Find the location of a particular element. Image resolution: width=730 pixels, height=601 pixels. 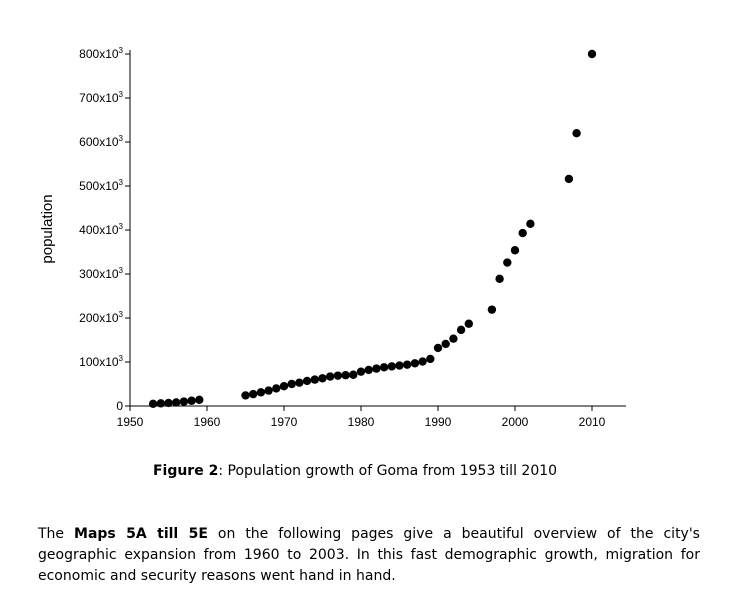

y-tick-label: 700x103 is located at coordinates (101, 97).